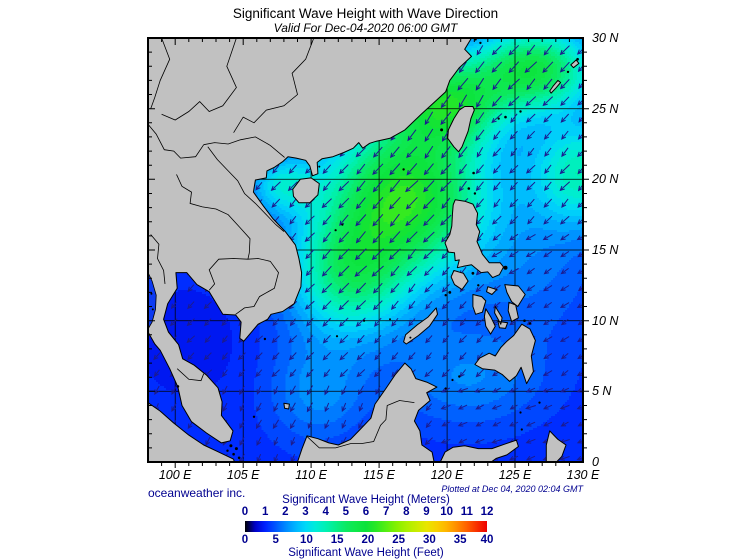 The height and width of the screenshot is (560, 755). I want to click on colorbar-feet-tick: 25, so click(399, 540).